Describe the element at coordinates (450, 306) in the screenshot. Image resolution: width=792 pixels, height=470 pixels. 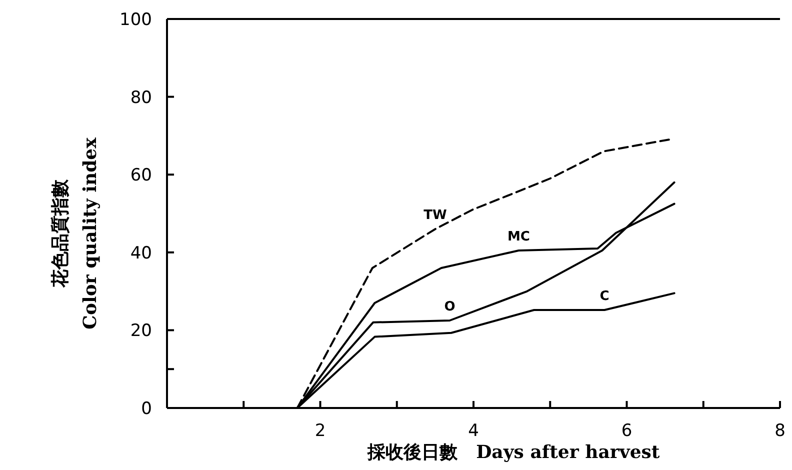
I see `series-label: O` at that location.